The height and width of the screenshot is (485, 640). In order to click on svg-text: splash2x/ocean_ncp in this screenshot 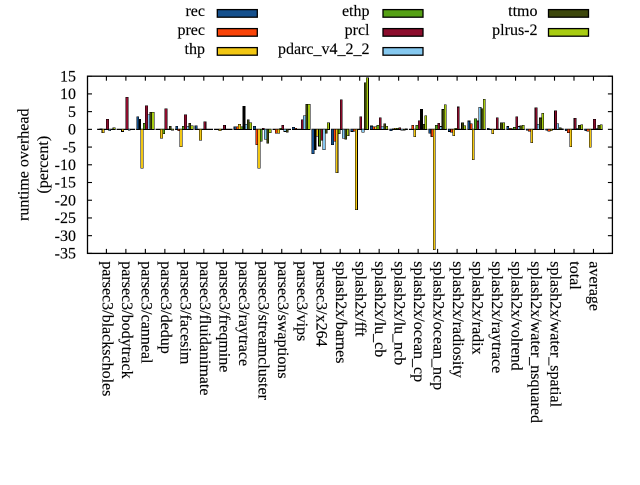, I will do `click(438, 325)`.